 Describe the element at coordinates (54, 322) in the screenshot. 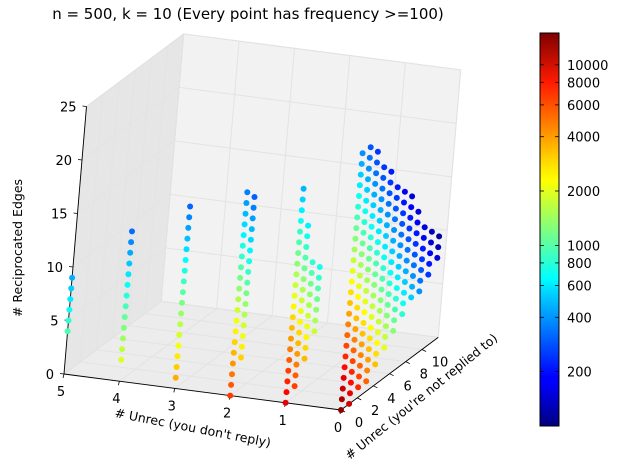

I see `z-tick-label: 5` at that location.